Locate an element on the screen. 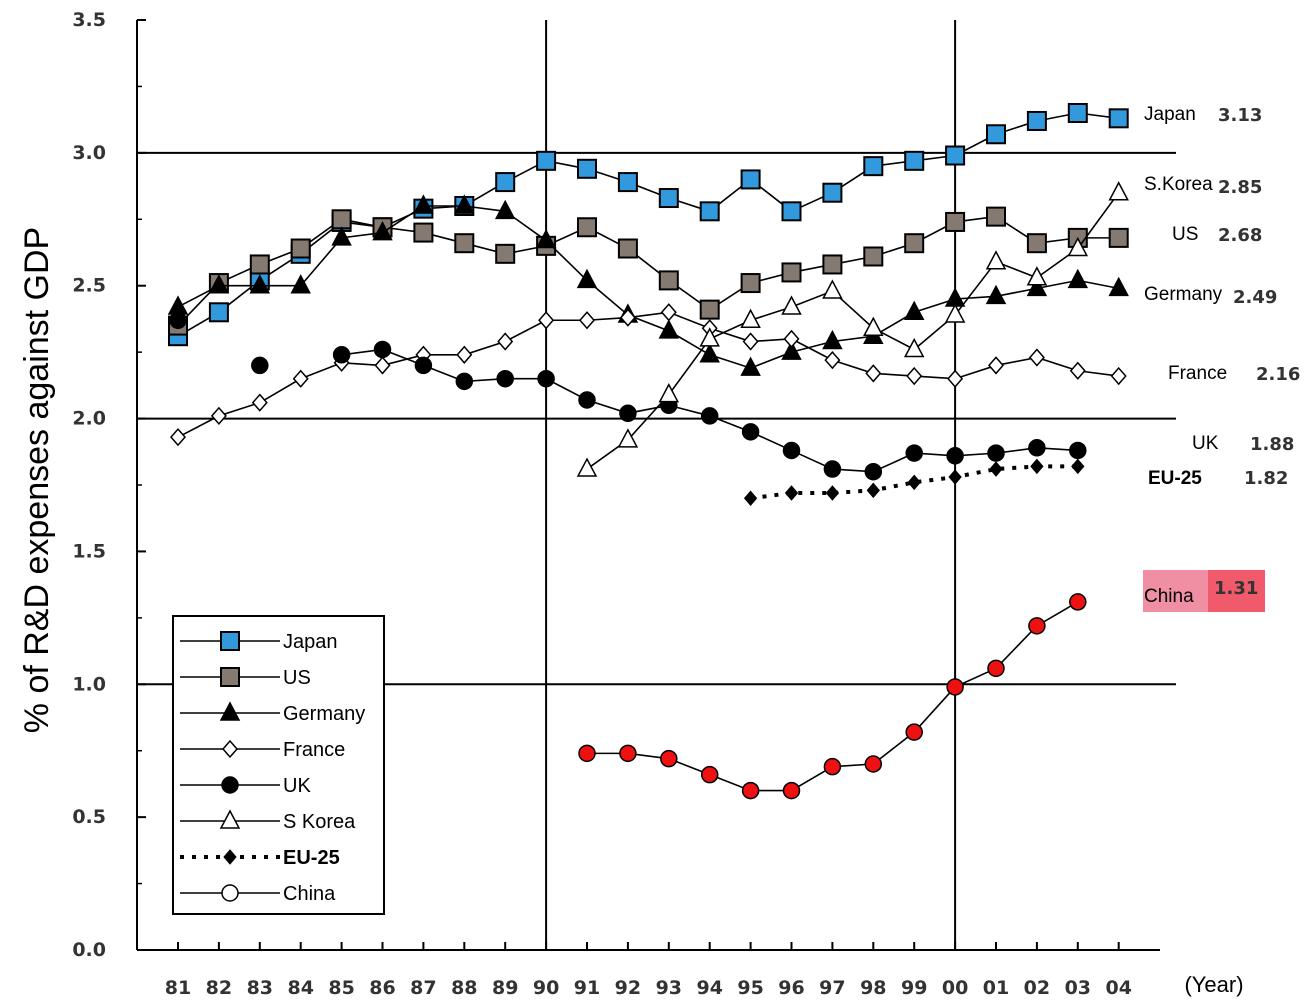 Image resolution: width=1304 pixels, height=1002 pixels. series-uk is located at coordinates (628, 396).